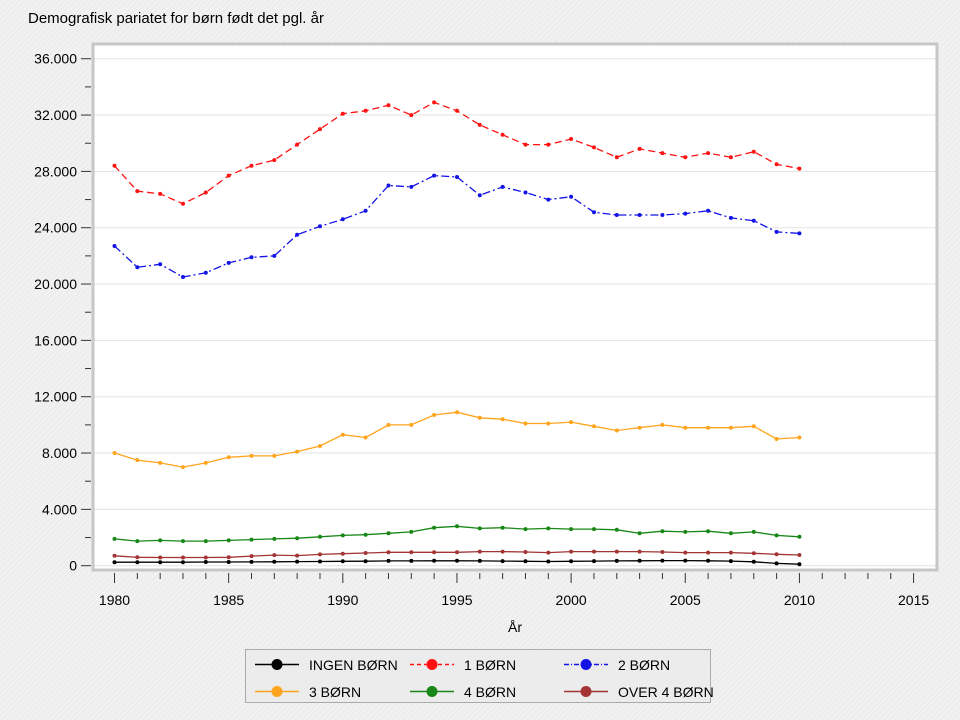 This screenshot has width=960, height=720. Describe the element at coordinates (335, 691) in the screenshot. I see `legend-label-3-b-rn: 3 BØRN` at that location.